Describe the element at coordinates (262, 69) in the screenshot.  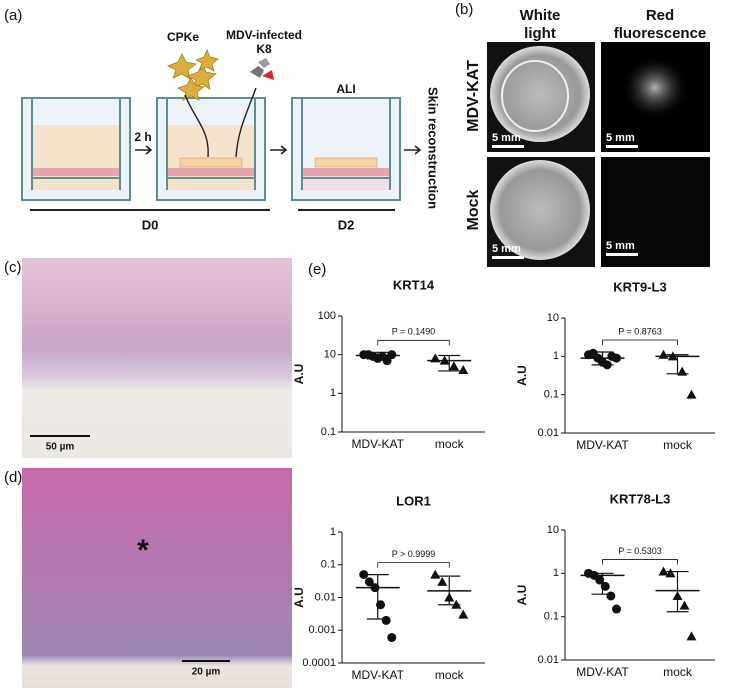
I see `infected-cells` at that location.